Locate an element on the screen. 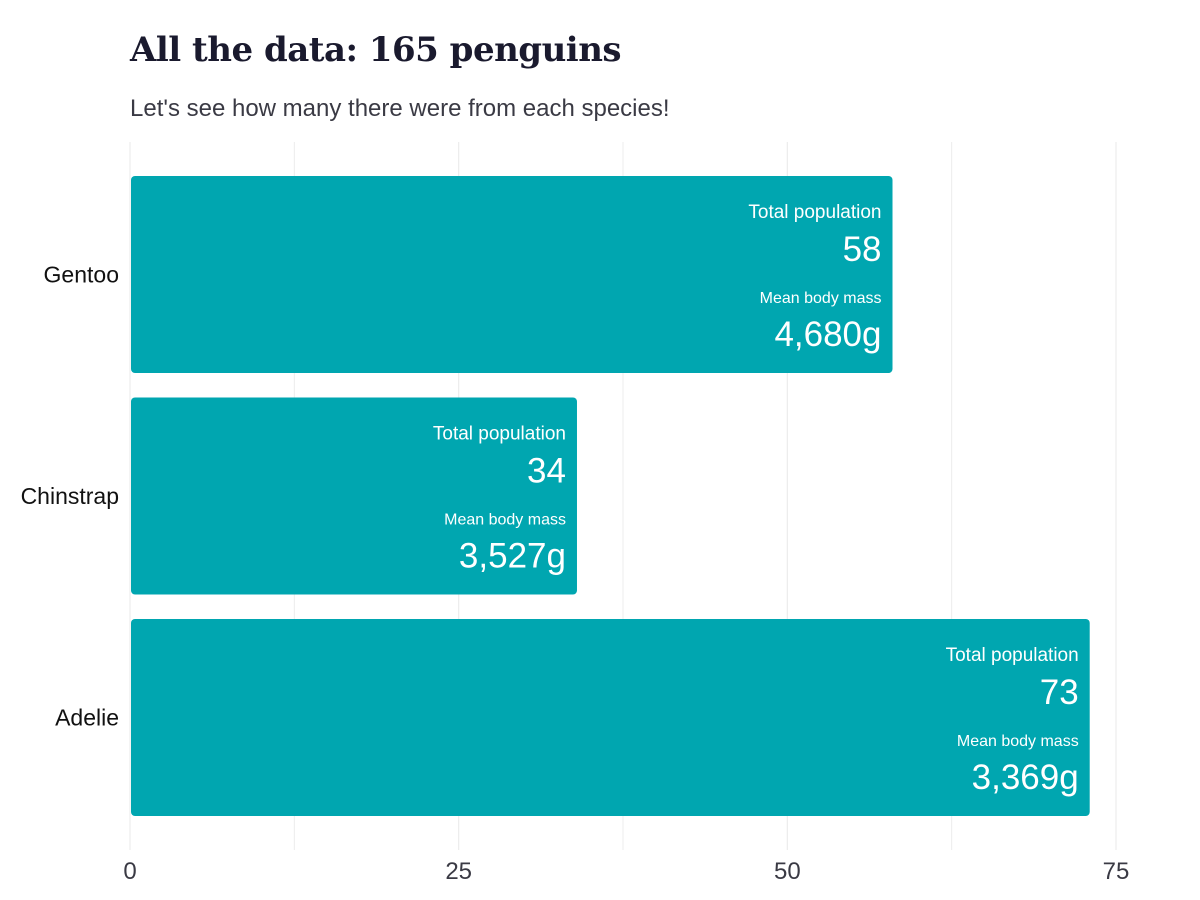 The height and width of the screenshot is (900, 1200). category-label-adelie: Adelie is located at coordinates (87, 718).